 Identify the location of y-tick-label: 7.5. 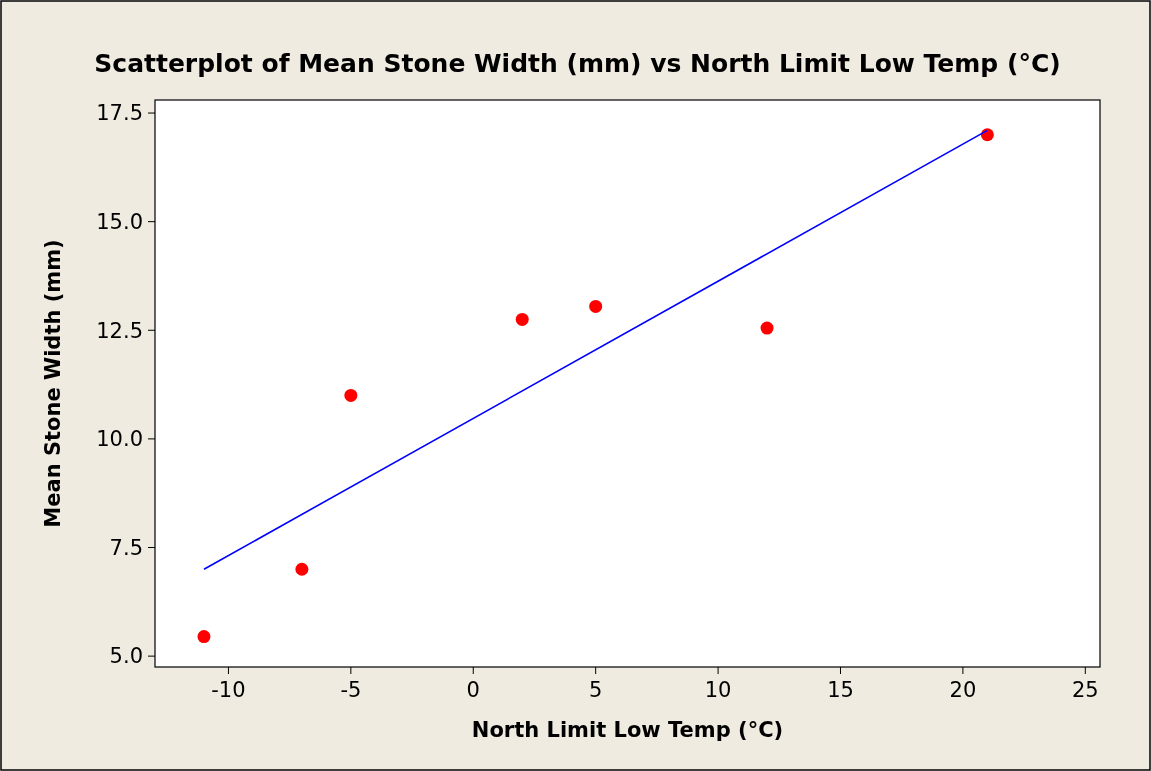
(126, 547).